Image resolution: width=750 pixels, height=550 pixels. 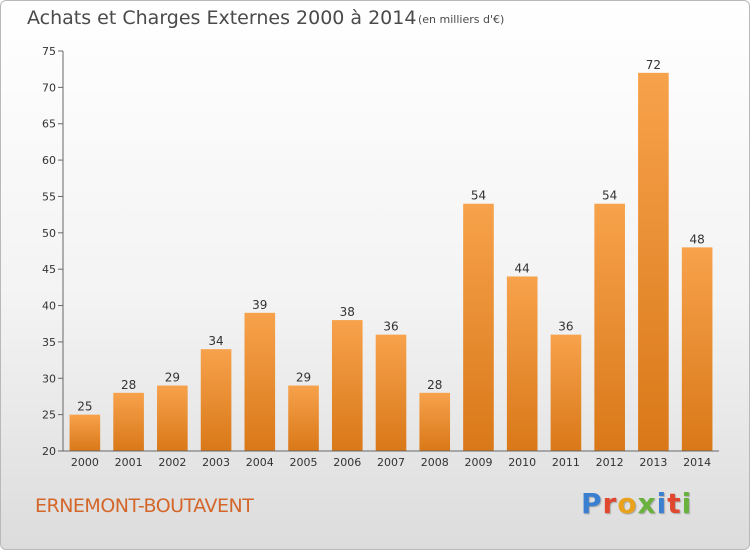 What do you see at coordinates (610, 462) in the screenshot?
I see `x-tick-label: 2012` at bounding box center [610, 462].